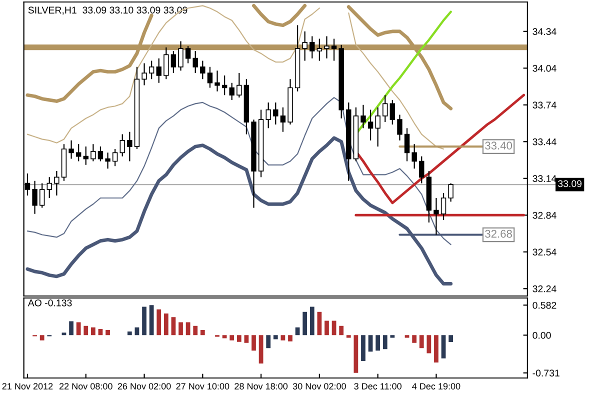 The height and width of the screenshot is (400, 596). What do you see at coordinates (544, 32) in the screenshot?
I see `y-tick-label: 34.34` at bounding box center [544, 32].